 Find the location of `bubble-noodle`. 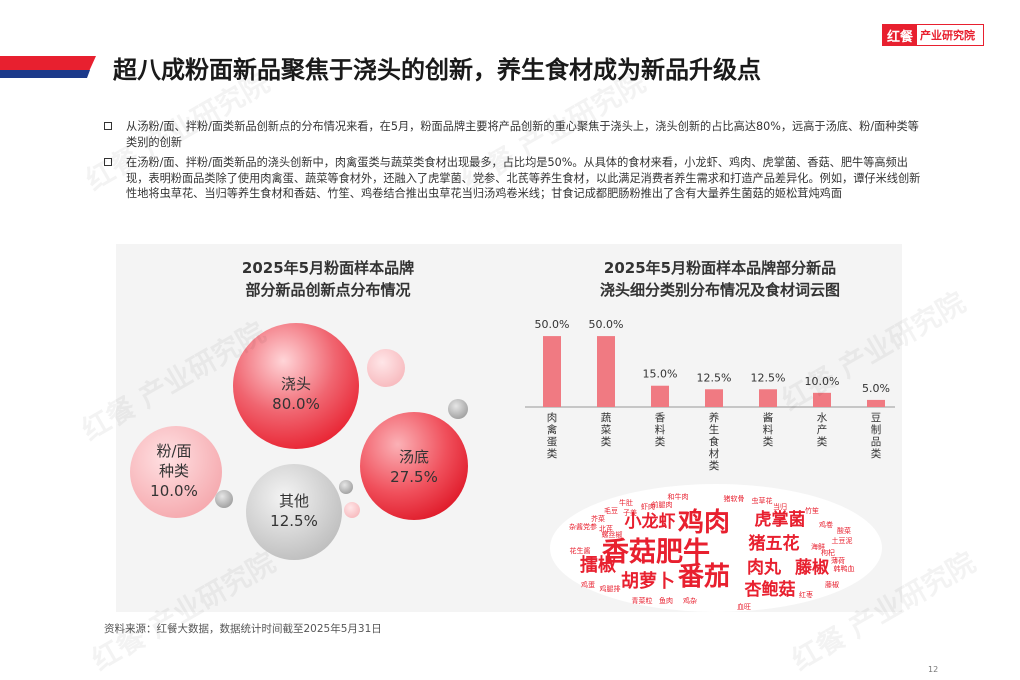

bubble-noodle is located at coordinates (176, 472).